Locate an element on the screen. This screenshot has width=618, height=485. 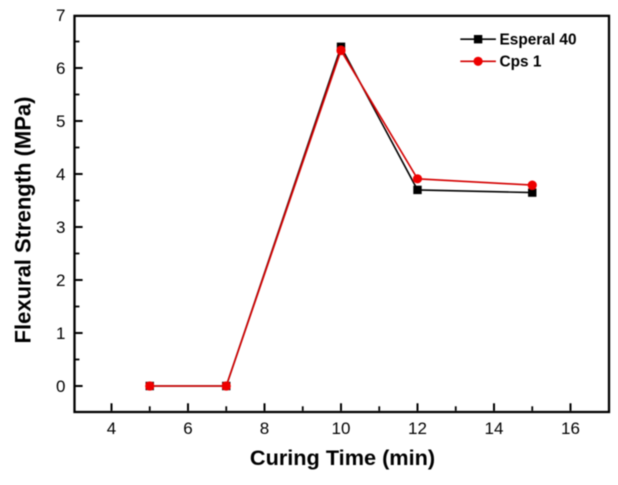
svg-text: 1 is located at coordinates (60, 333).